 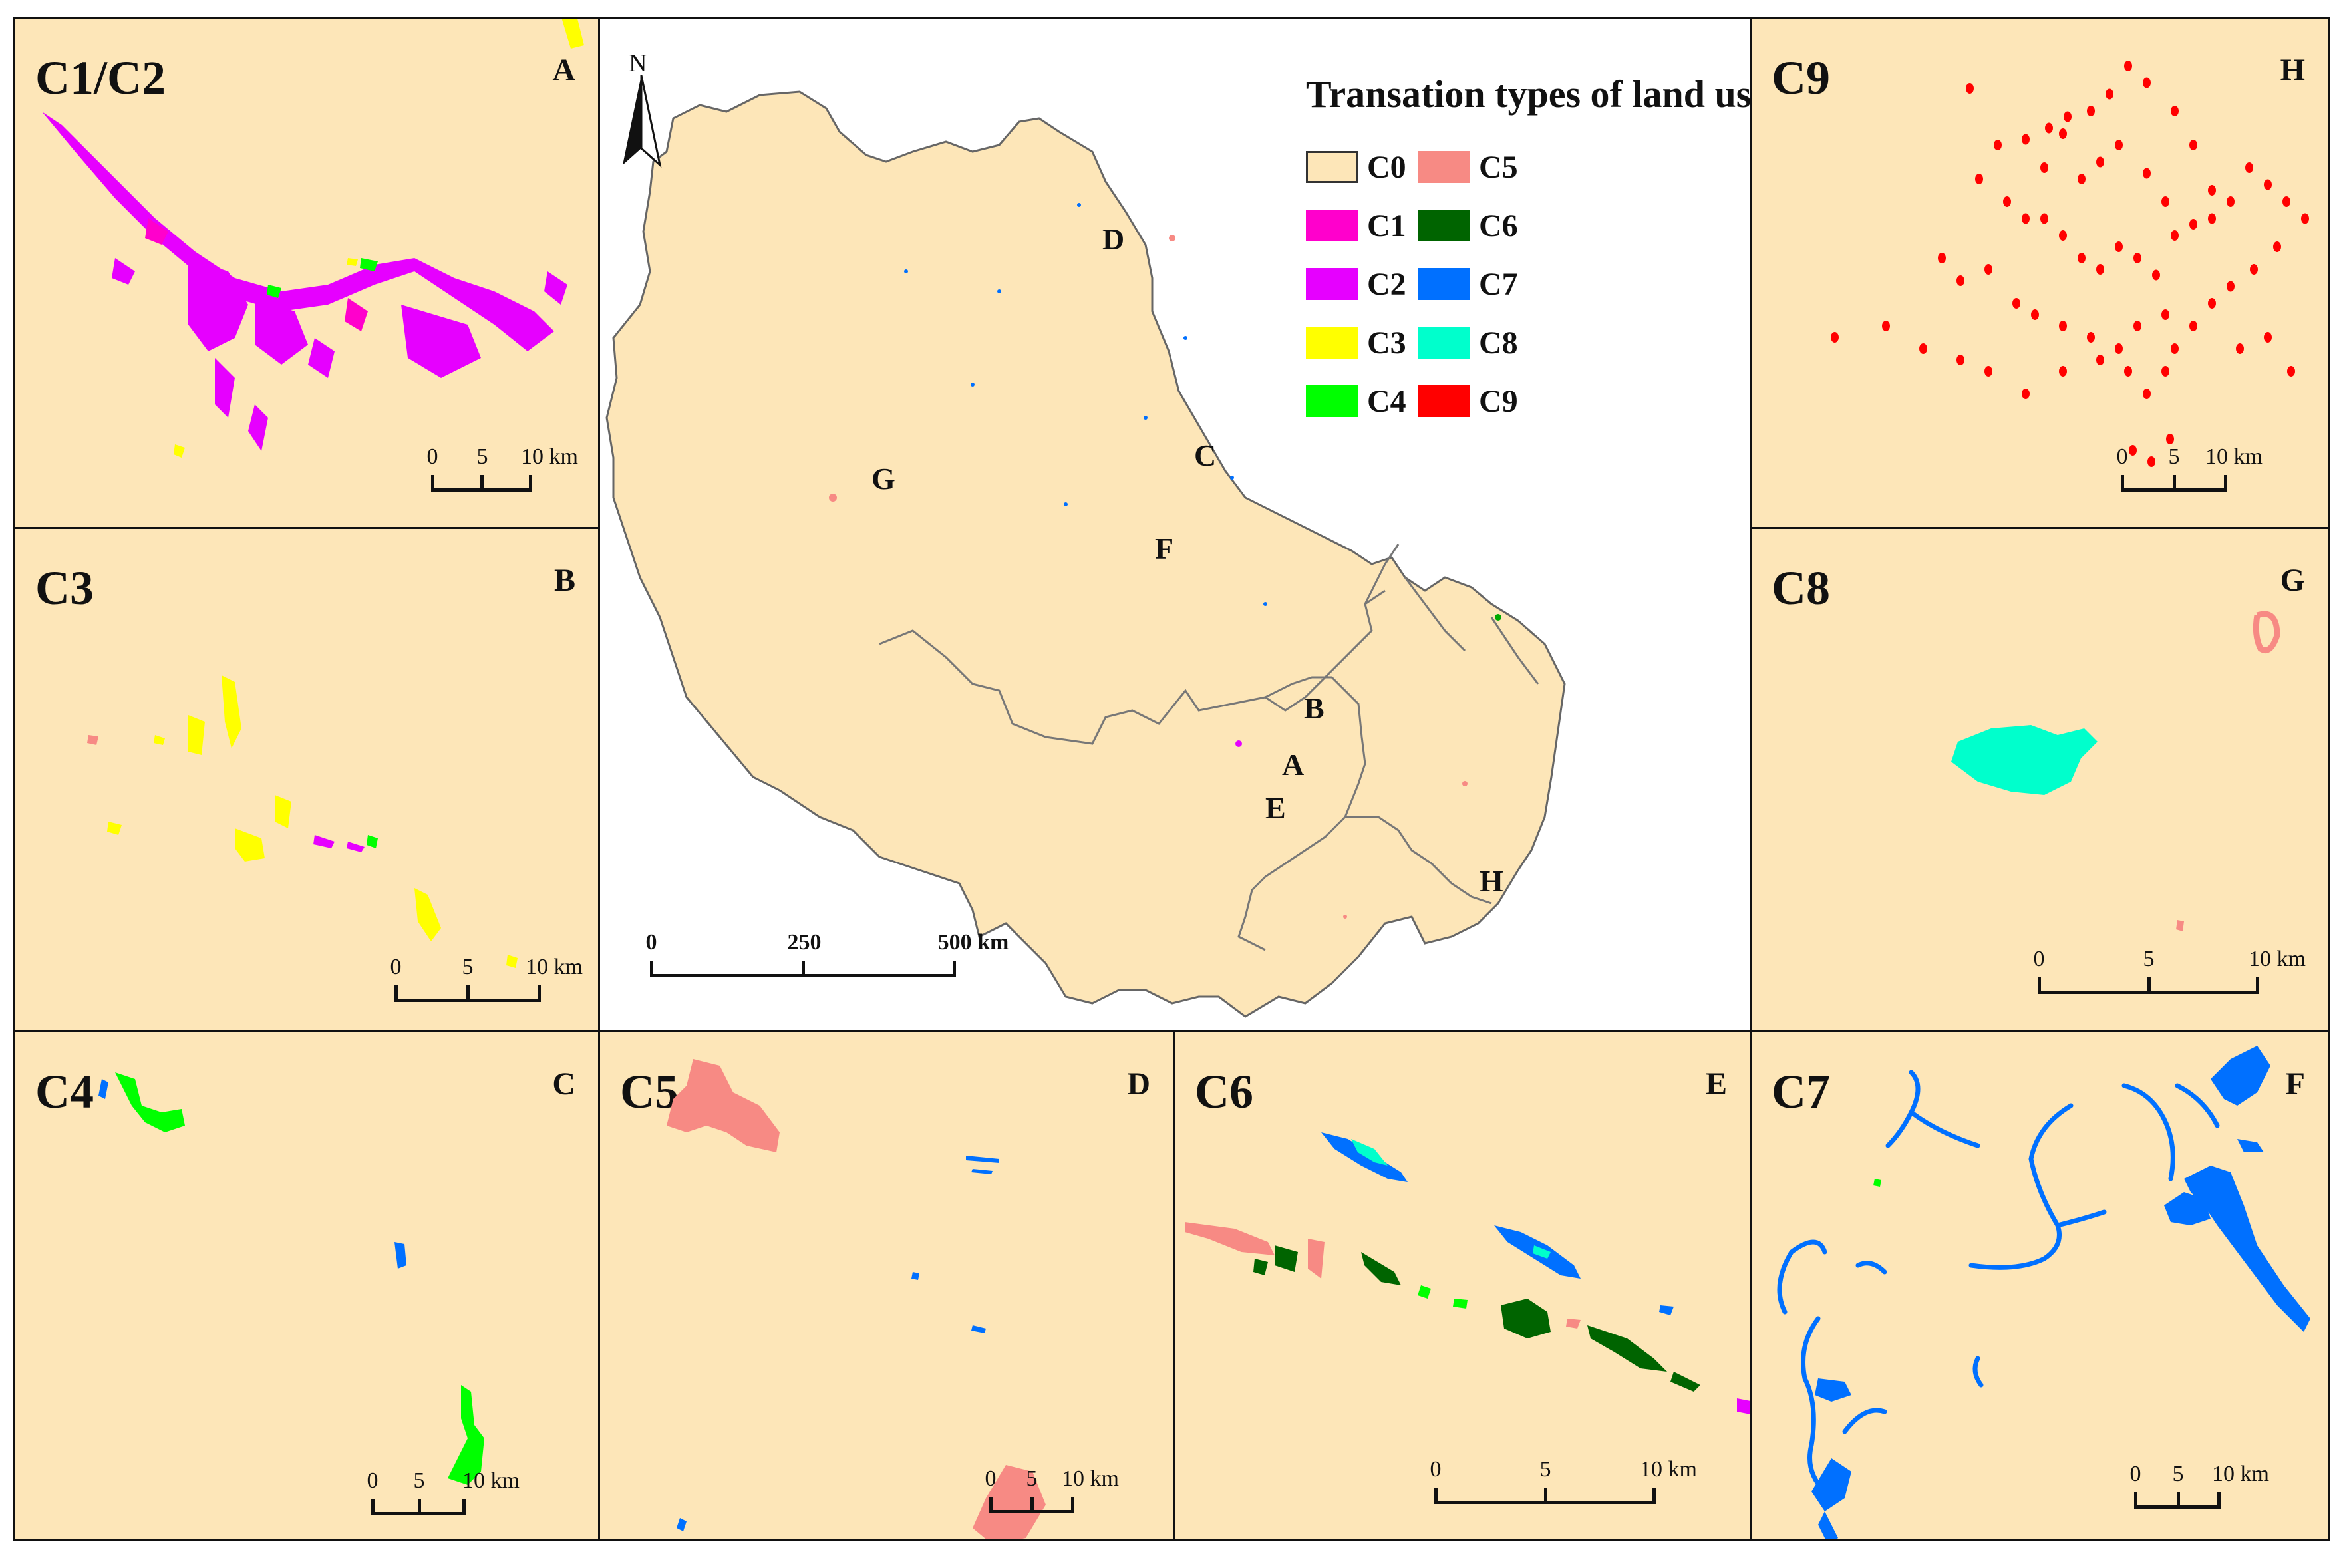 What do you see at coordinates (1468, 284) in the screenshot?
I see `legend-item-c7: C7` at bounding box center [1468, 284].